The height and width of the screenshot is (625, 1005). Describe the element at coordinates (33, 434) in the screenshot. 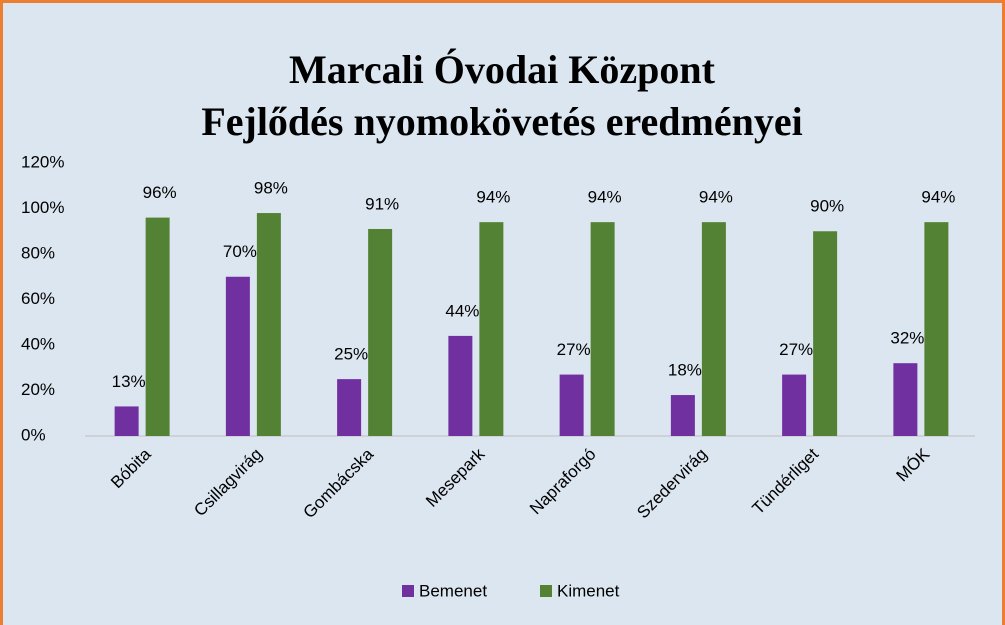

I see `y-tick-label: 0%` at that location.